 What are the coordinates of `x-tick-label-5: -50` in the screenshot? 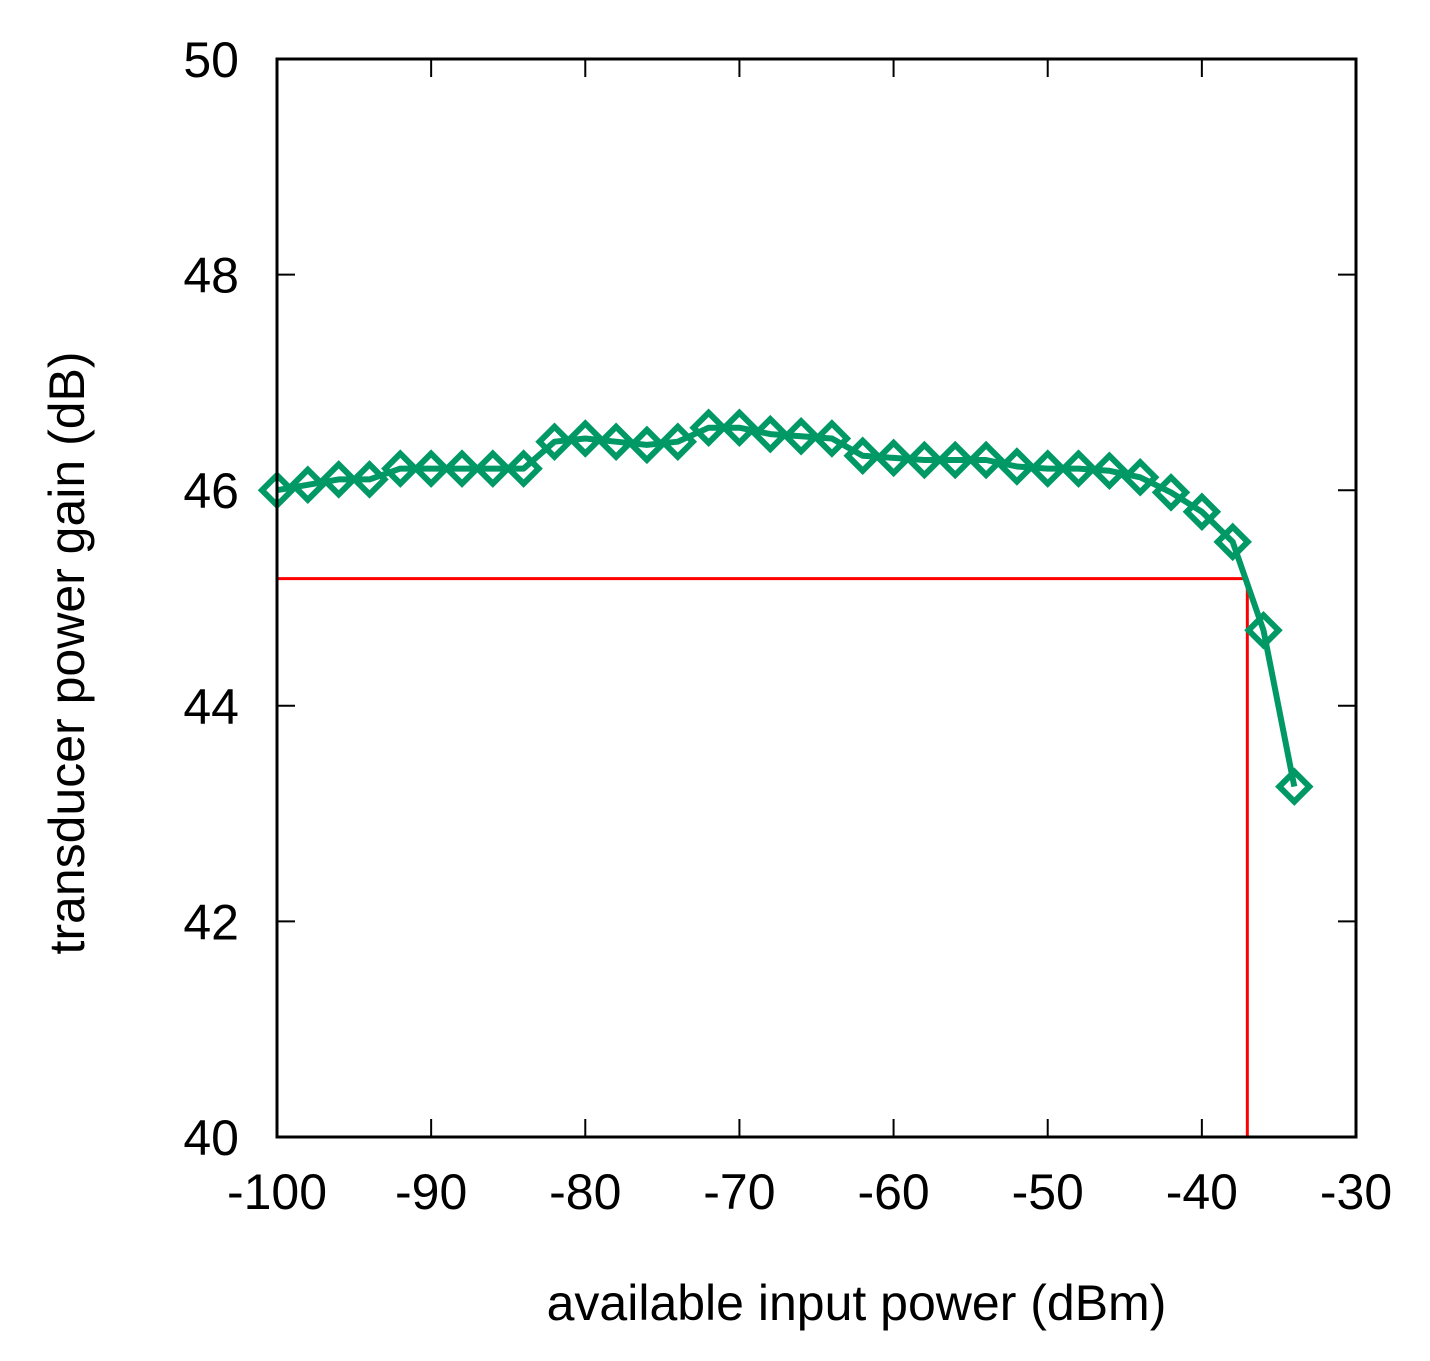 It's located at (1048, 1192).